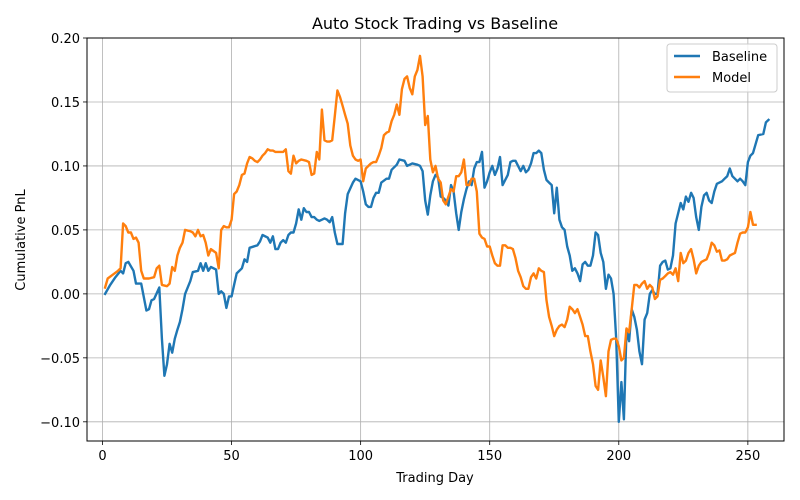  Describe the element at coordinates (618, 456) in the screenshot. I see `x-tick-label: 200` at that location.